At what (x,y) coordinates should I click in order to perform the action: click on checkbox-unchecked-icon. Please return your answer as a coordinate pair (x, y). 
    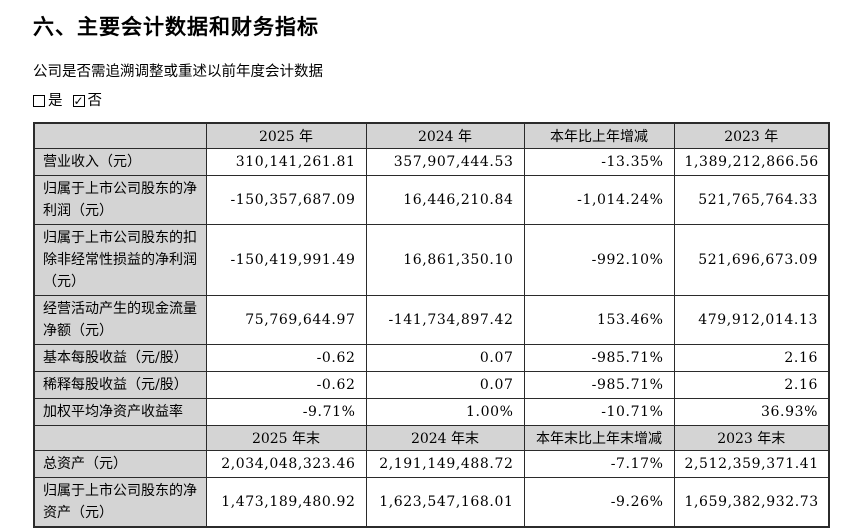
    Looking at the image, I should click on (39, 101).